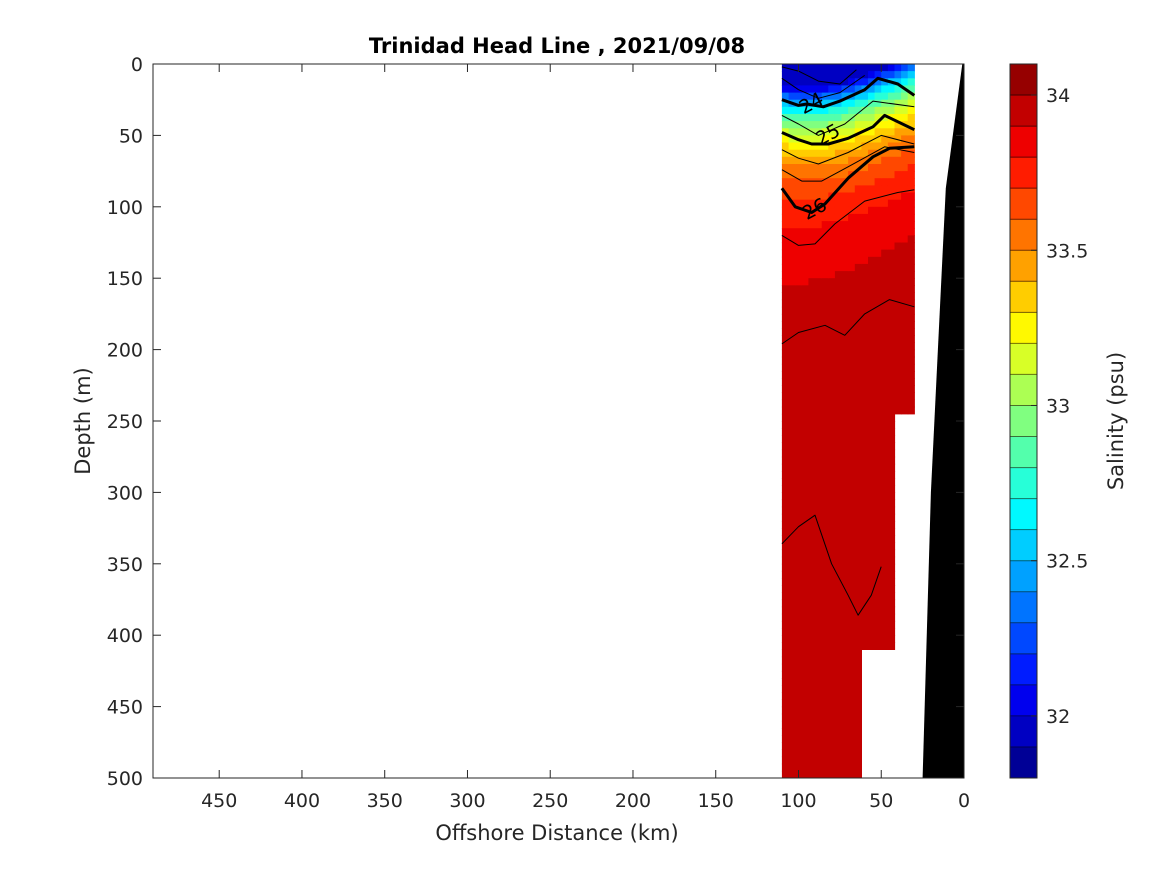 The width and height of the screenshot is (1167, 875). What do you see at coordinates (881, 801) in the screenshot?
I see `x-tick-label: 50` at bounding box center [881, 801].